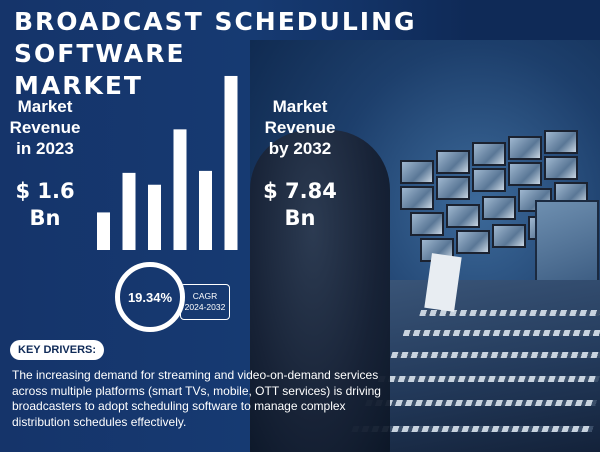 This screenshot has height=452, width=600. Describe the element at coordinates (300, 204) in the screenshot. I see `revenue-2032-value: $ 7.84 Bn` at that location.